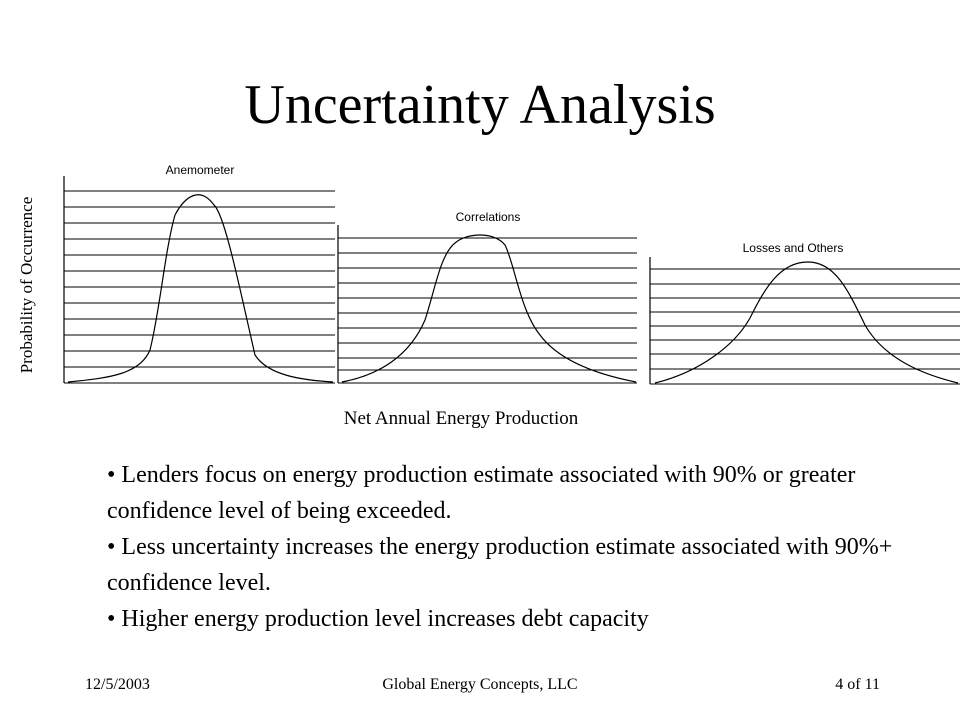 This screenshot has width=960, height=720. I want to click on chart-losses-curve, so click(806, 322).